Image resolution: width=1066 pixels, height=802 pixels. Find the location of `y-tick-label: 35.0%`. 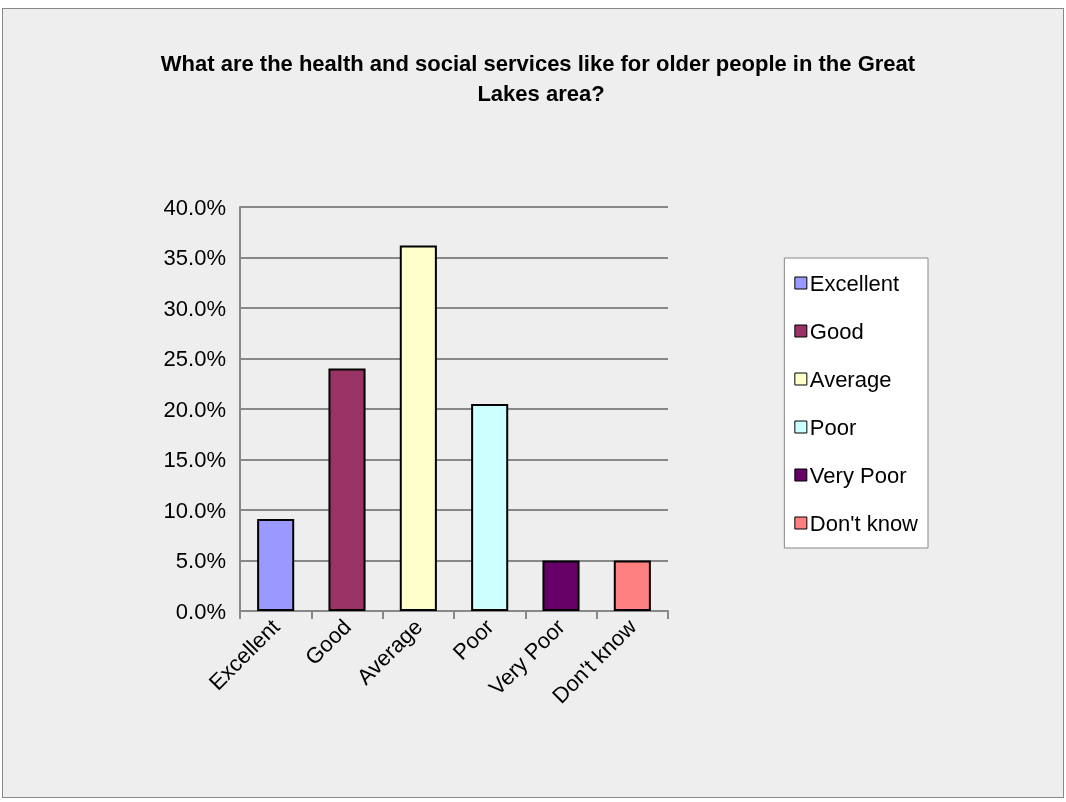

y-tick-label: 35.0% is located at coordinates (194, 257).